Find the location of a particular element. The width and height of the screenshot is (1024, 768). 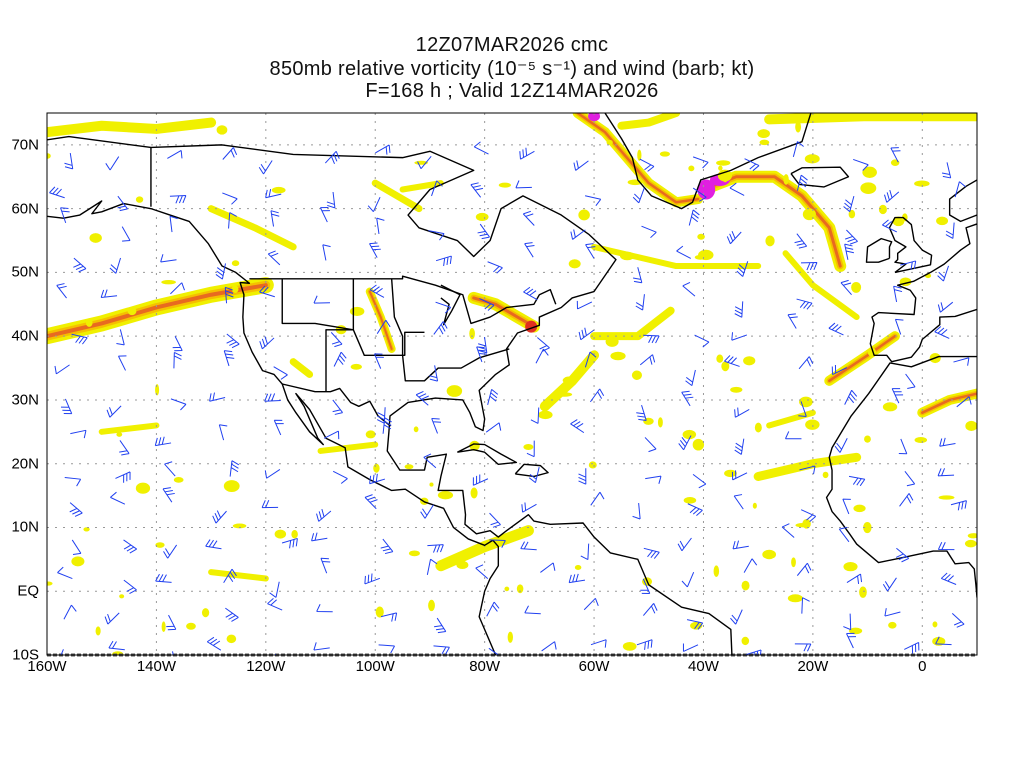

lon-label: 60W is located at coordinates (594, 666).